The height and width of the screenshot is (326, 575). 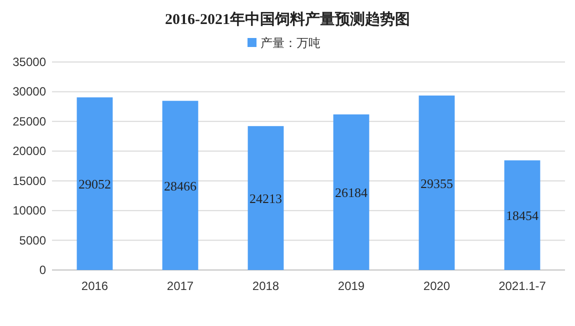 What do you see at coordinates (29, 181) in the screenshot?
I see `y-tick-label: 15000` at bounding box center [29, 181].